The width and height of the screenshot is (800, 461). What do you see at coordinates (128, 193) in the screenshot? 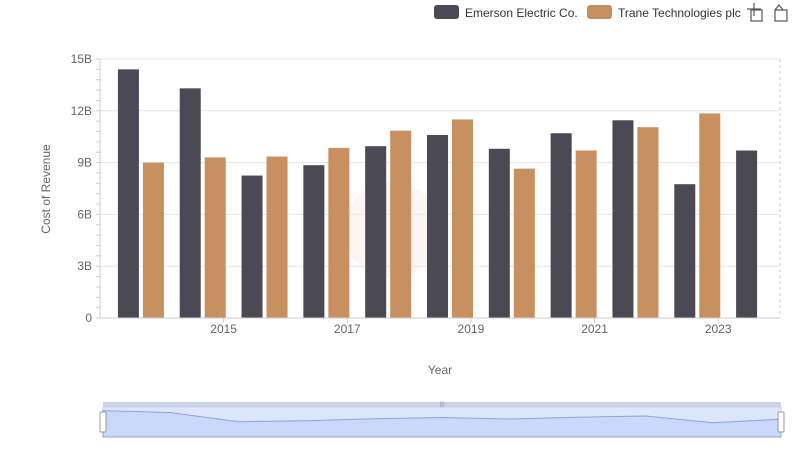
I see `bar-emerson-2014` at bounding box center [128, 193].